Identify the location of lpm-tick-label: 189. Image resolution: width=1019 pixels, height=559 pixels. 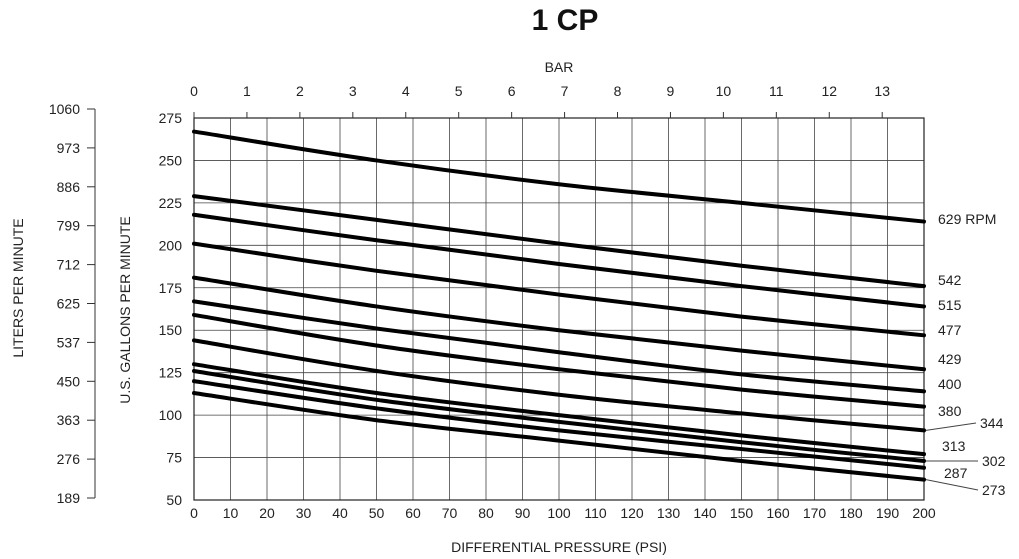
(69, 498).